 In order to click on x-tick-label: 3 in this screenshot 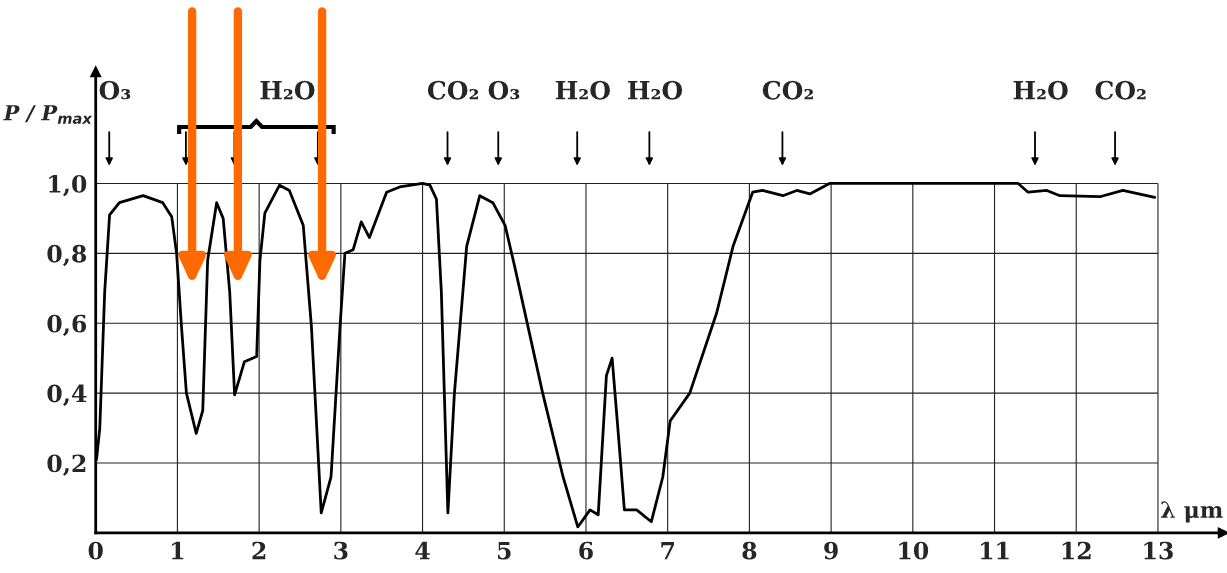, I will do `click(341, 550)`.